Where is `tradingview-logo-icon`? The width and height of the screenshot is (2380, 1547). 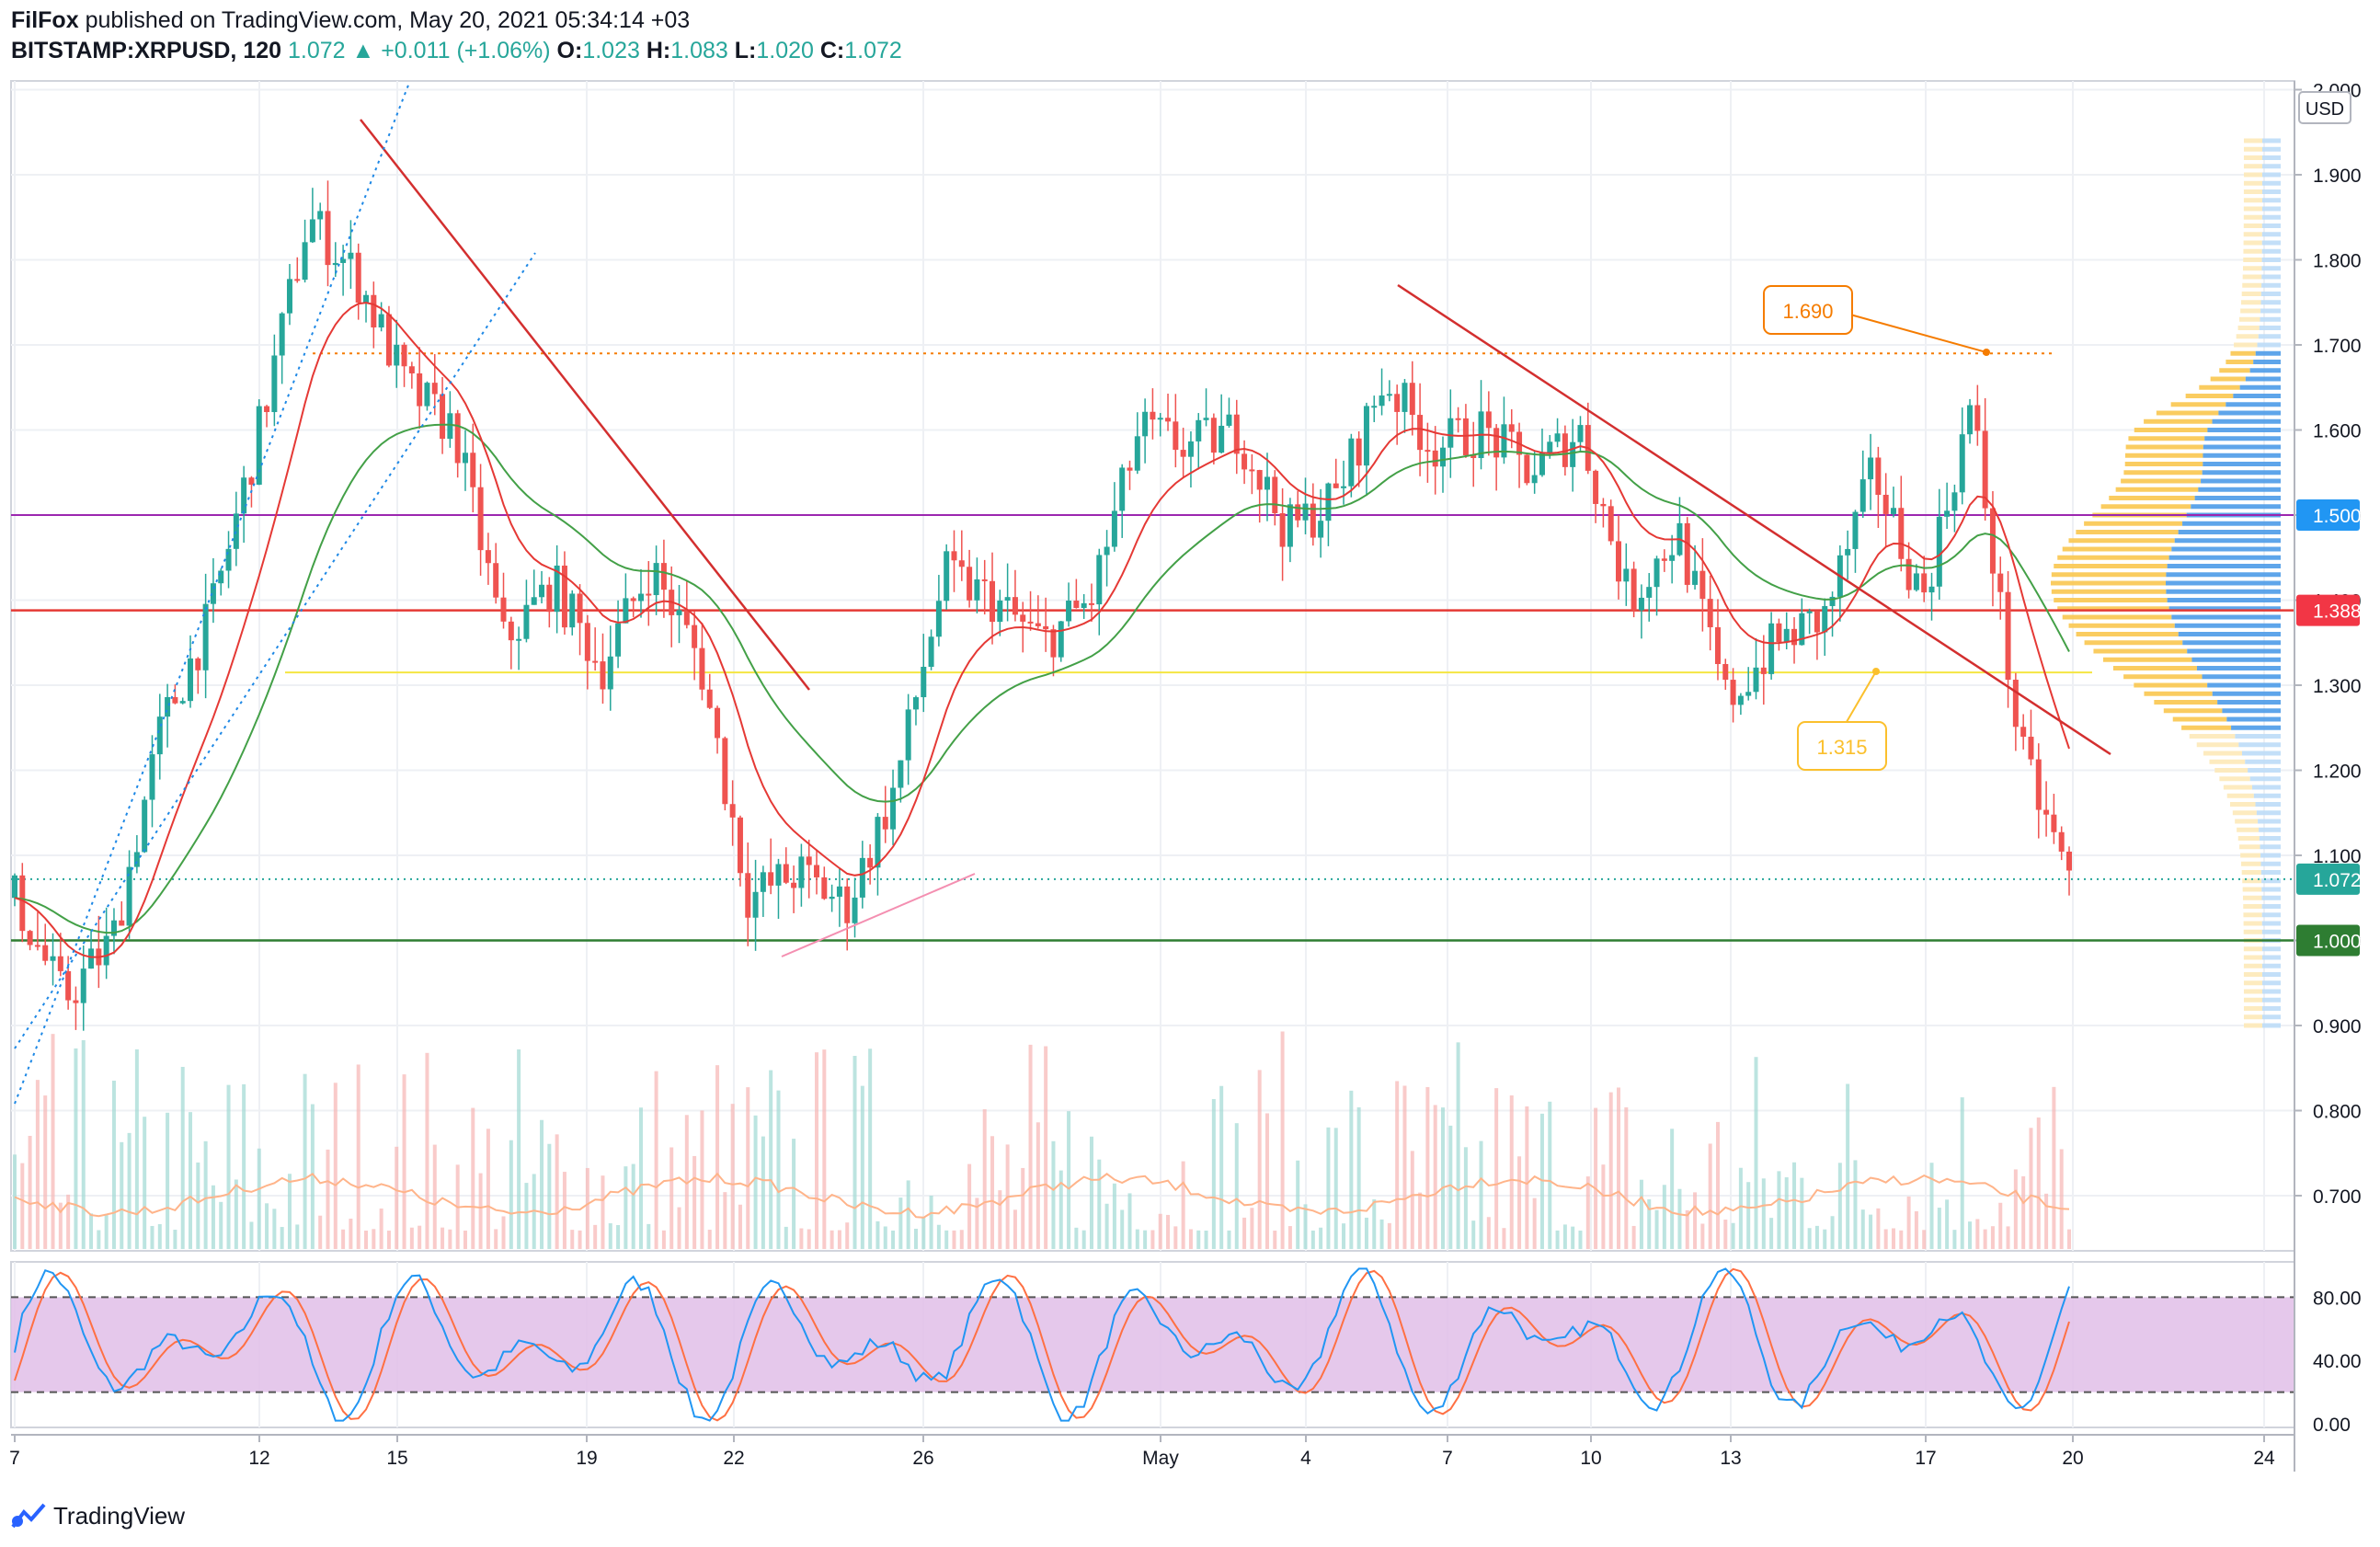 tradingview-logo-icon is located at coordinates (28, 1516).